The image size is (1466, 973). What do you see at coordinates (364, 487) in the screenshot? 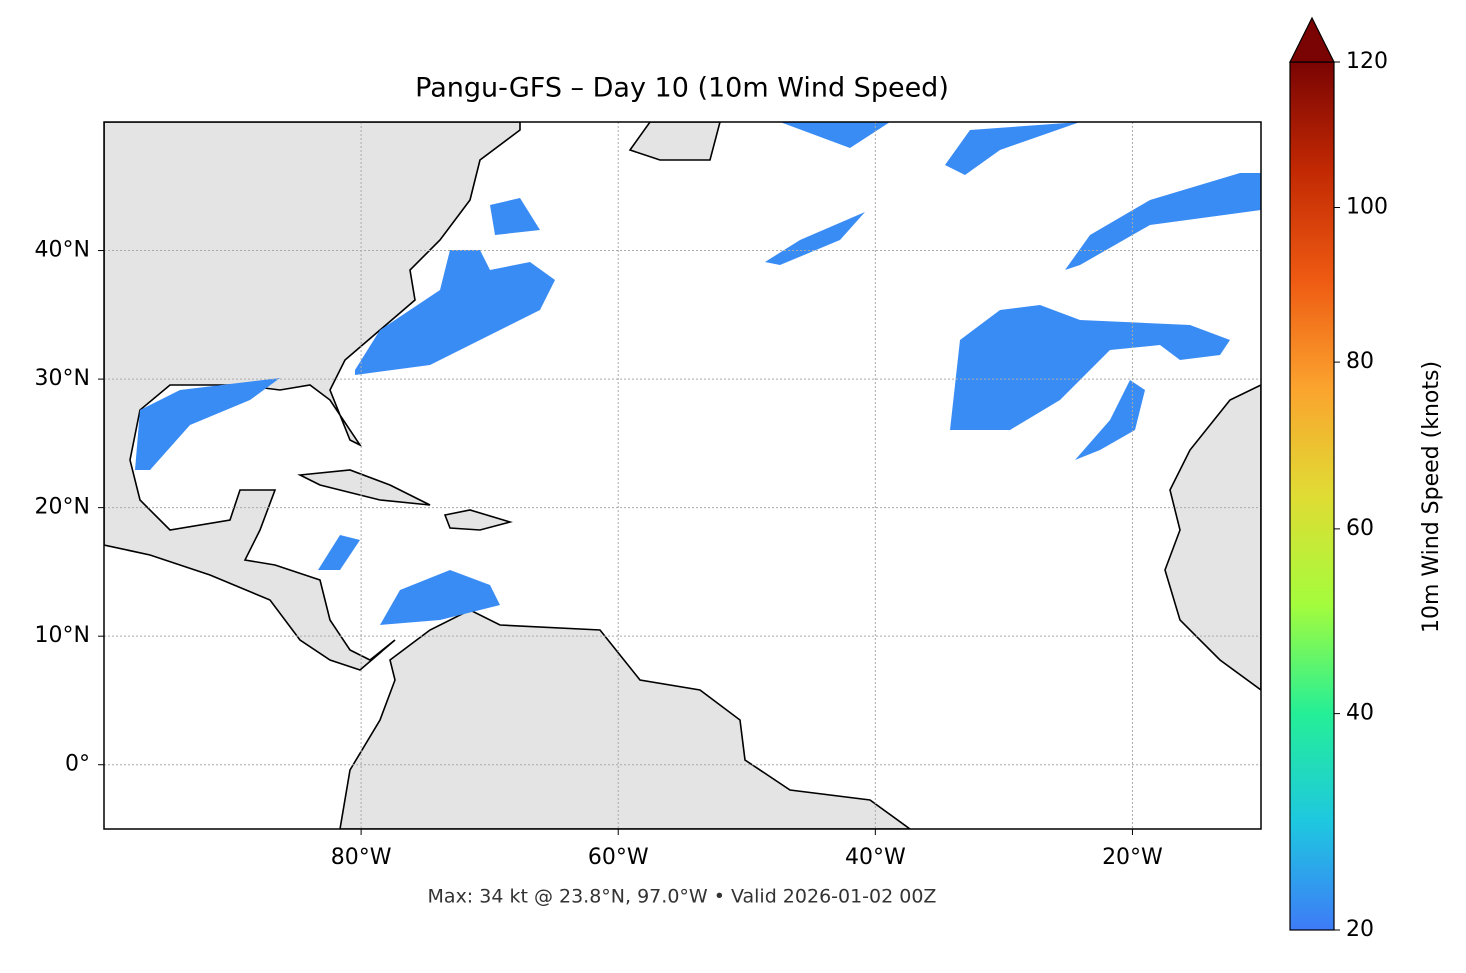
I see `cuba` at bounding box center [364, 487].